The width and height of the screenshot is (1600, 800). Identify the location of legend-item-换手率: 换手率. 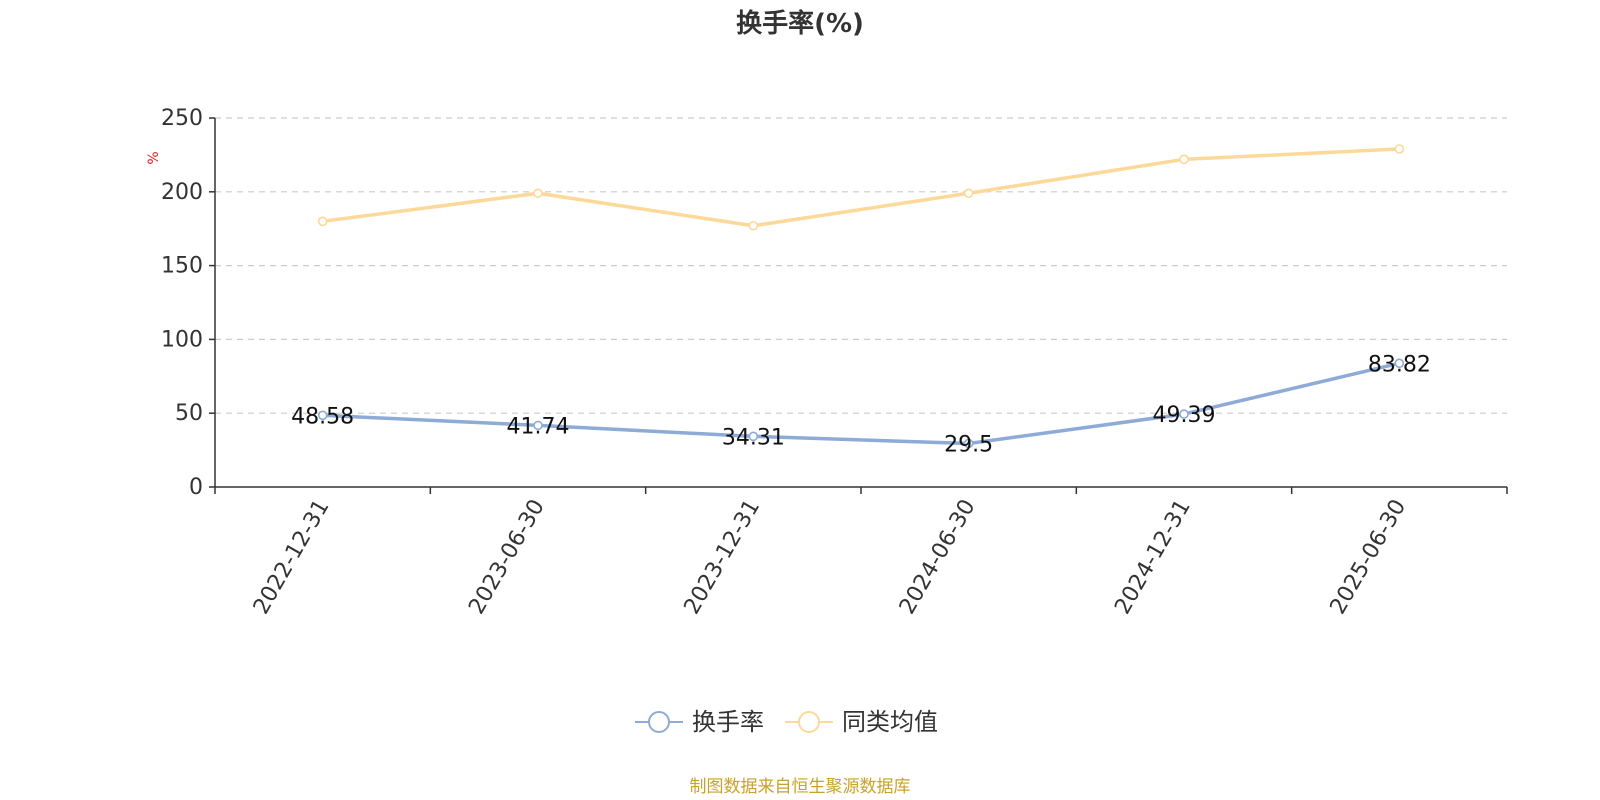
(699, 722).